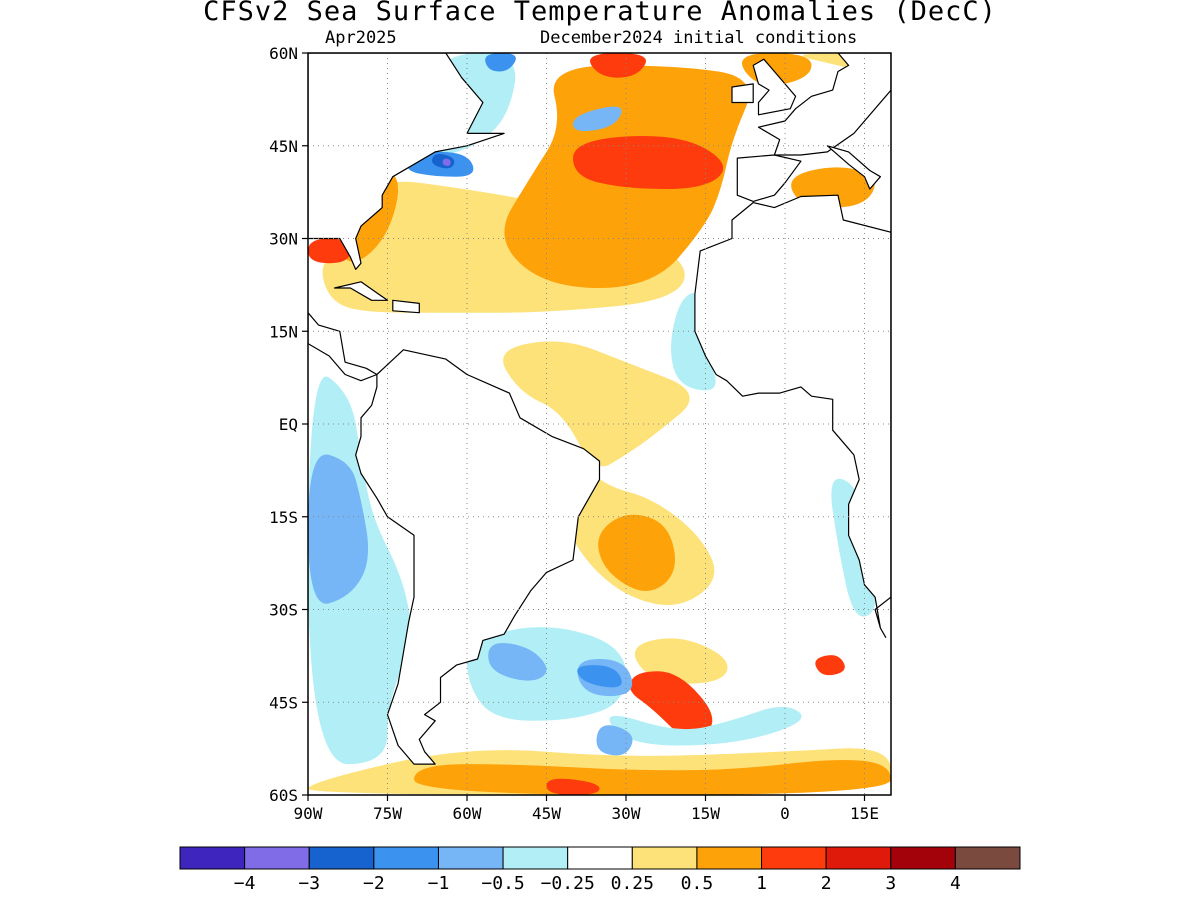 This screenshot has width=1200, height=900. What do you see at coordinates (864, 813) in the screenshot?
I see `lon-tick-label-15e: 15E` at bounding box center [864, 813].